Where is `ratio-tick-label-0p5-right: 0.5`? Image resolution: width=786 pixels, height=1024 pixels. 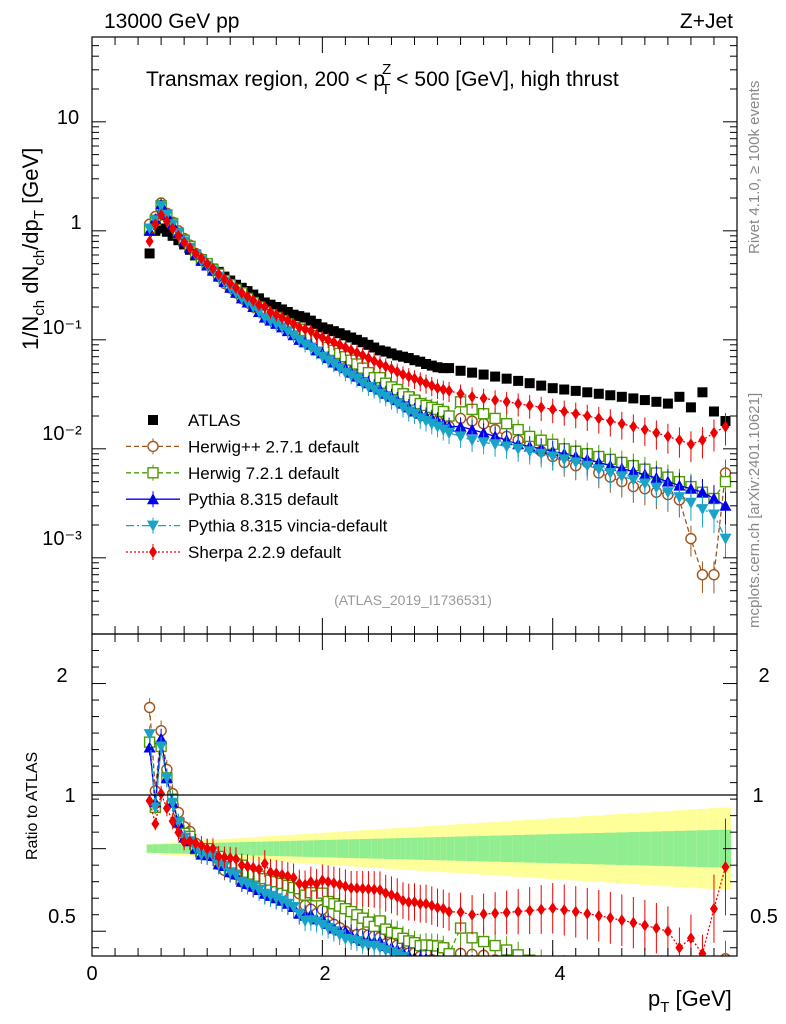
ratio-tick-label-0p5-right: 0.5 is located at coordinates (764, 917).